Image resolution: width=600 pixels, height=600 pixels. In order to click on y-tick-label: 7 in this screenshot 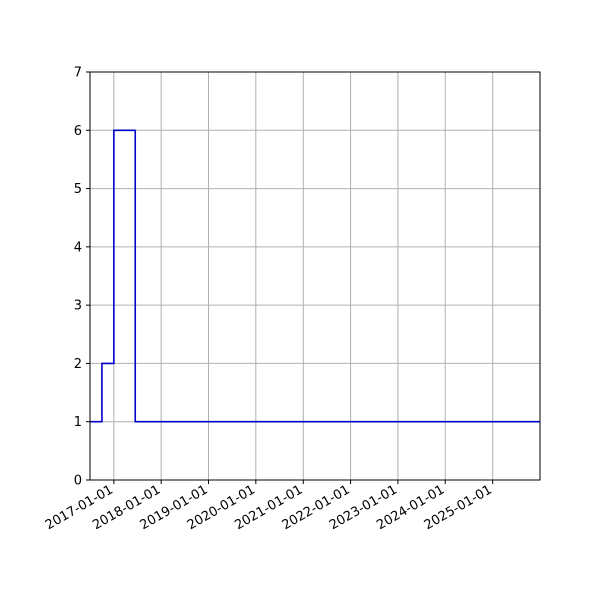, I will do `click(78, 73)`.